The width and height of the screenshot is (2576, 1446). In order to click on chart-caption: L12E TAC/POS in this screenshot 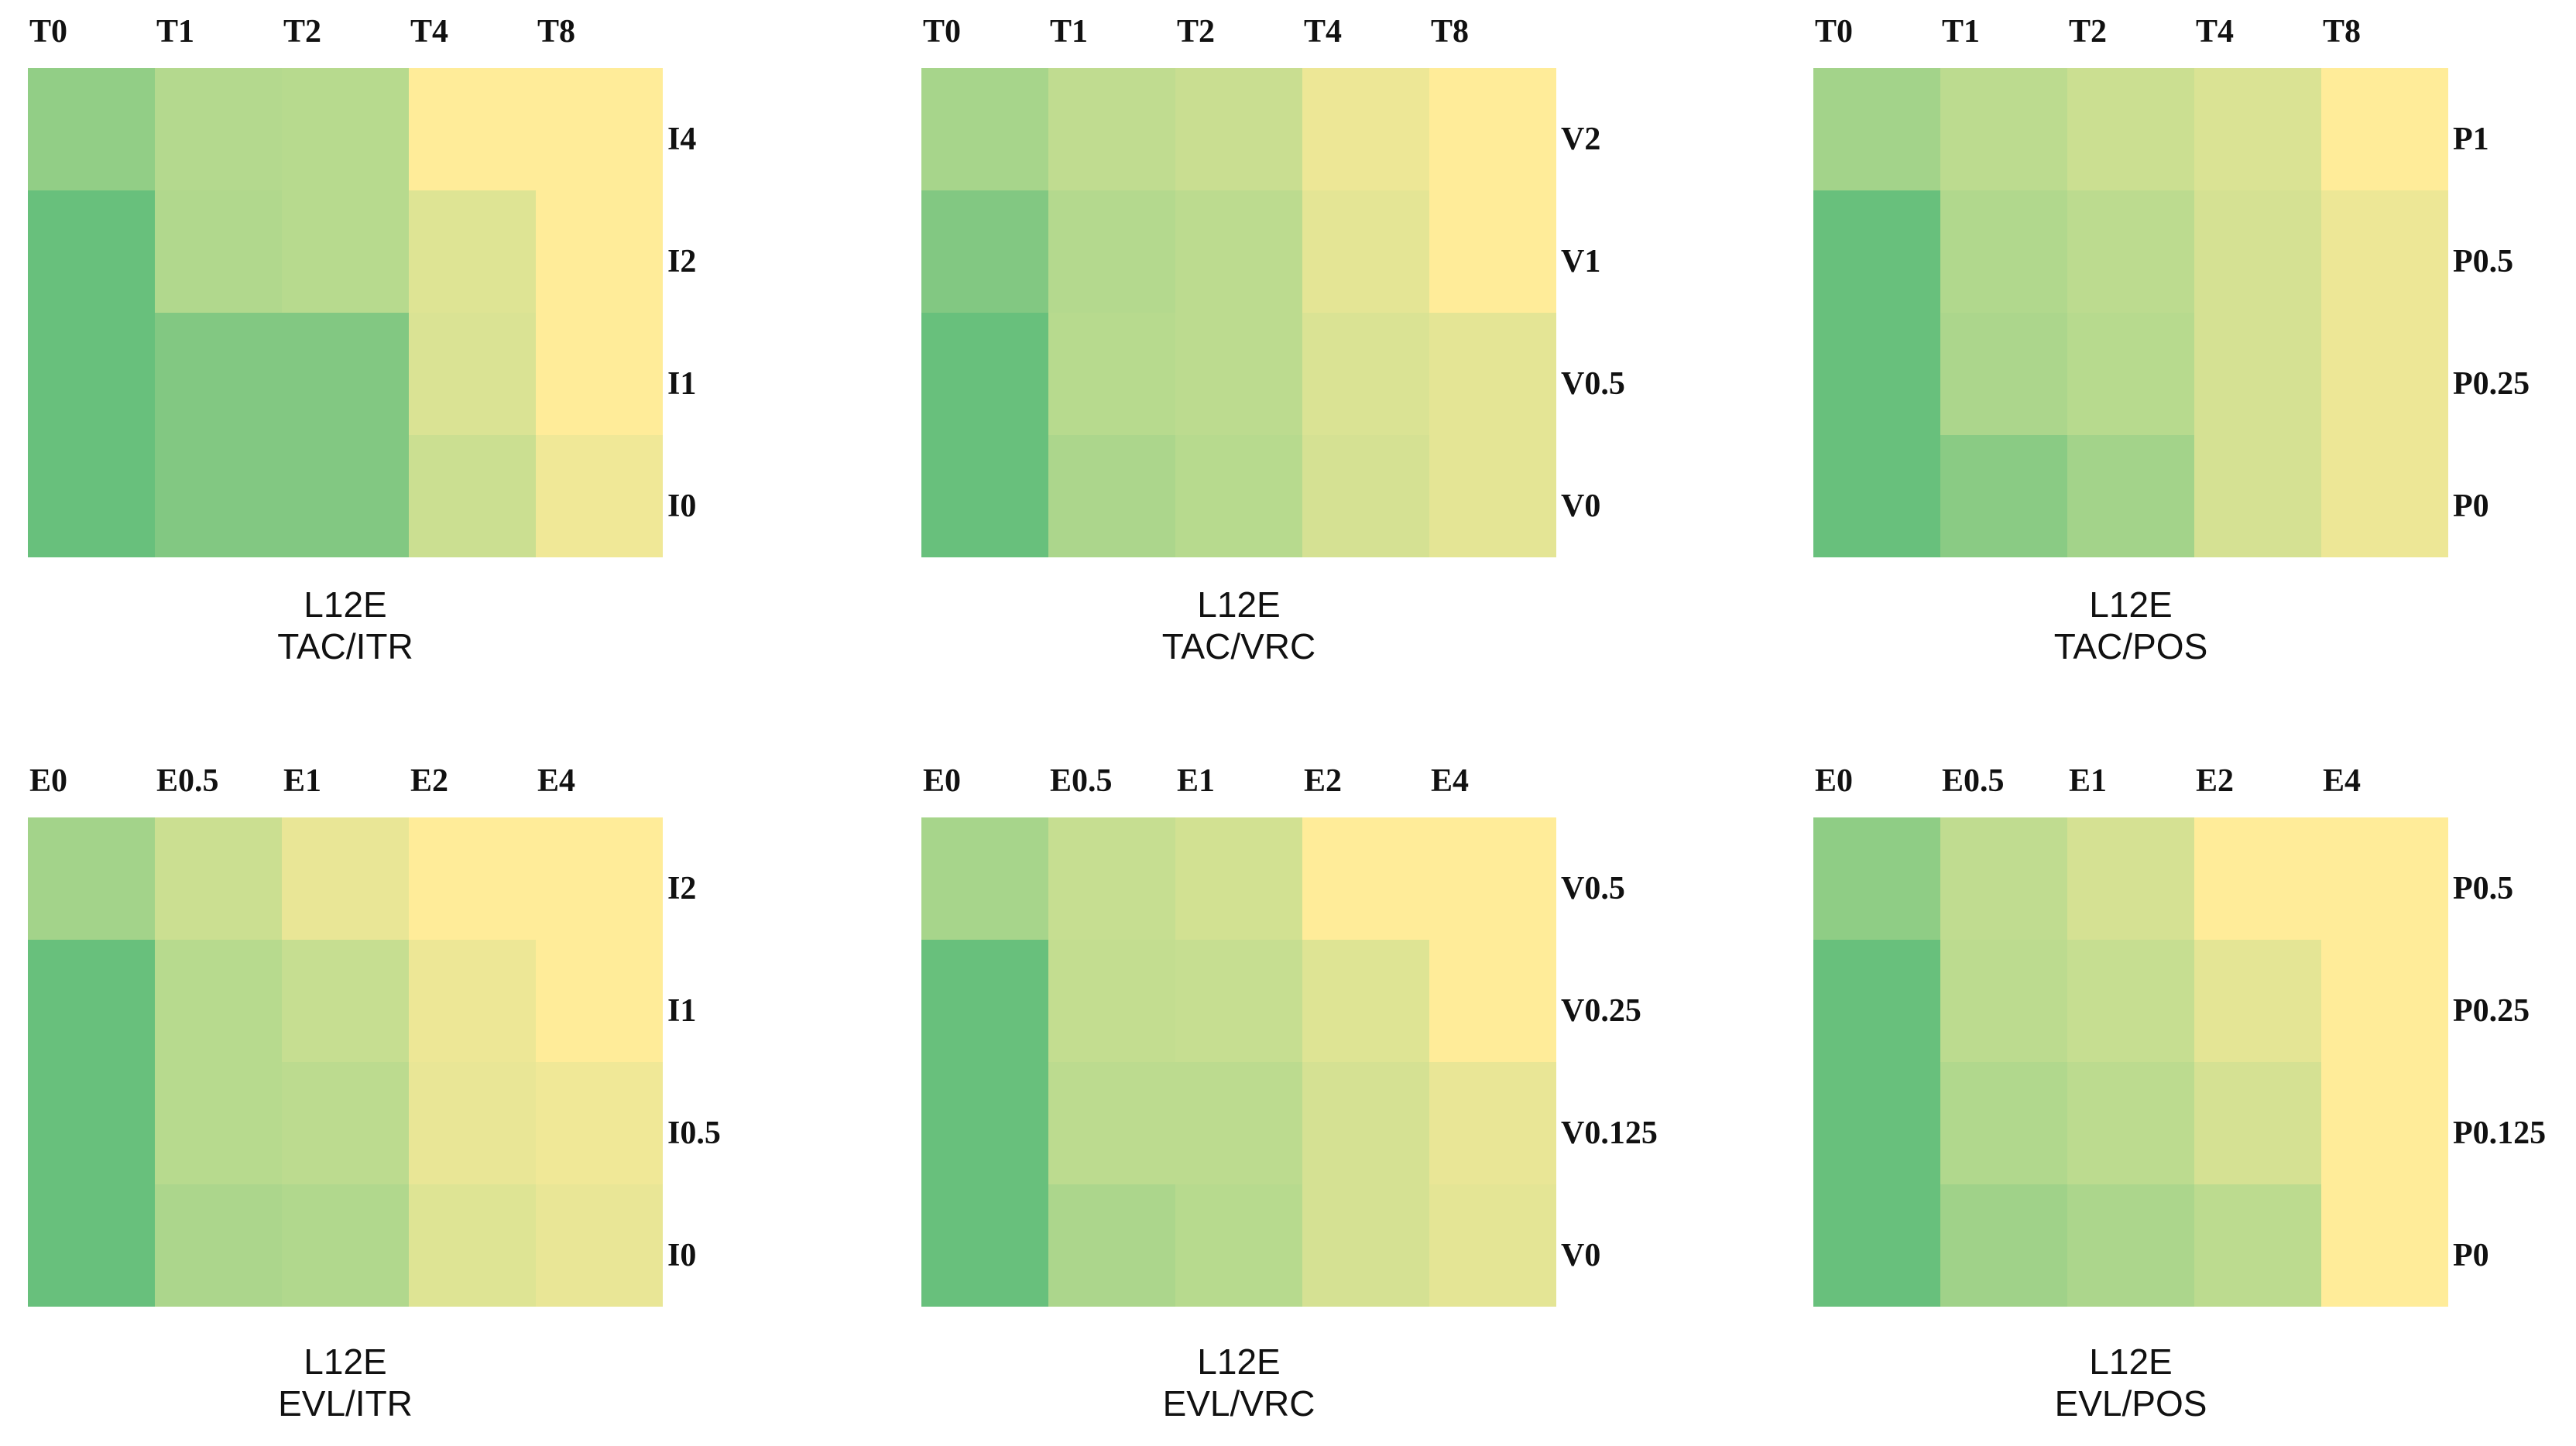, I will do `click(2131, 625)`.